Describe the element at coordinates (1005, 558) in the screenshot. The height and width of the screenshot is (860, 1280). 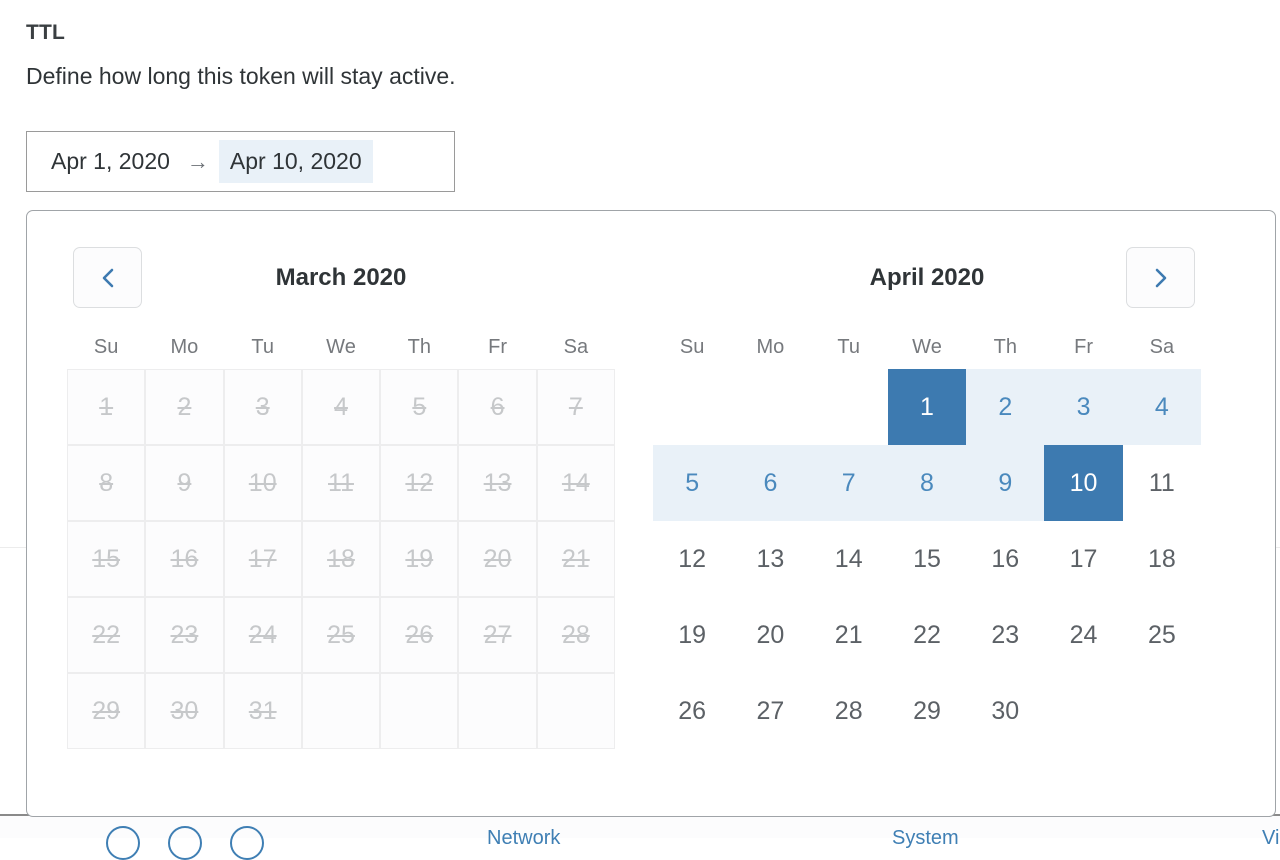
I see `calendar-day: 16` at that location.